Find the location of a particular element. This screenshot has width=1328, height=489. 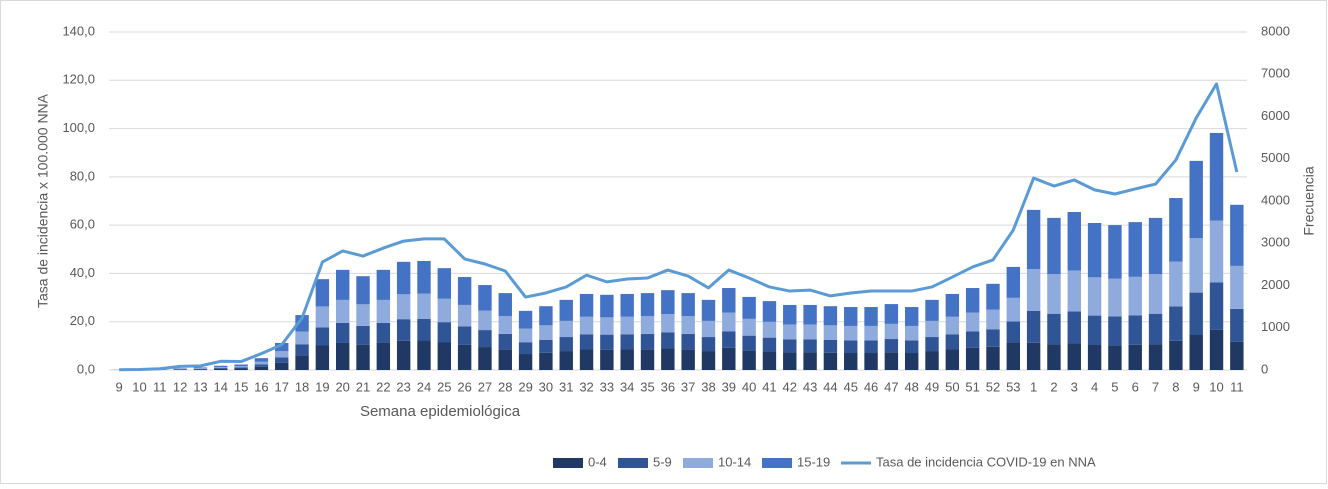

x-tick-label: 48 is located at coordinates (911, 386).